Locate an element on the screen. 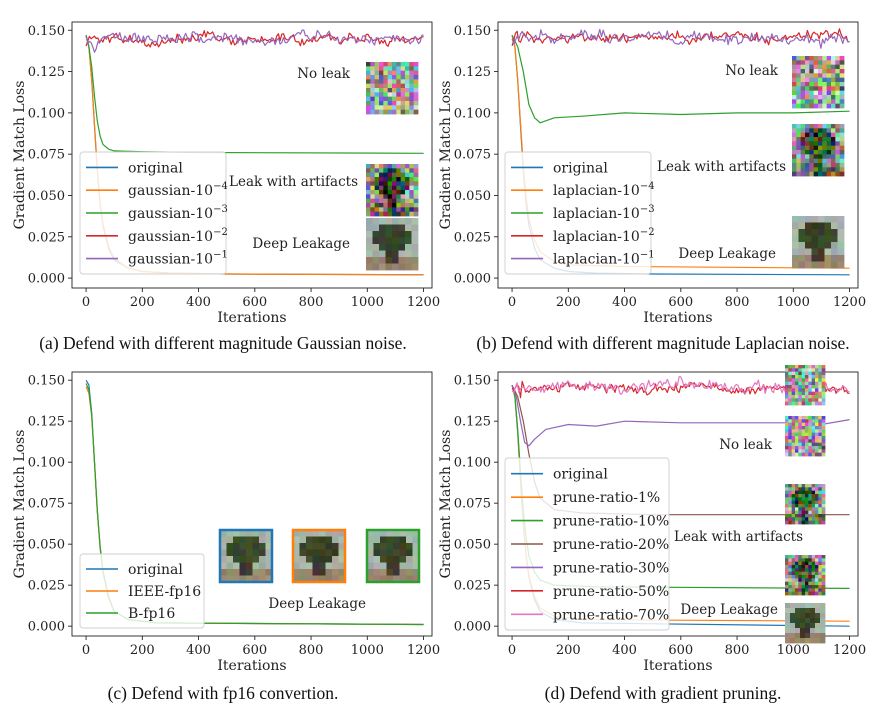 Image resolution: width=893 pixels, height=713 pixels. legend-label: laplacian-10−3 is located at coordinates (604, 213).